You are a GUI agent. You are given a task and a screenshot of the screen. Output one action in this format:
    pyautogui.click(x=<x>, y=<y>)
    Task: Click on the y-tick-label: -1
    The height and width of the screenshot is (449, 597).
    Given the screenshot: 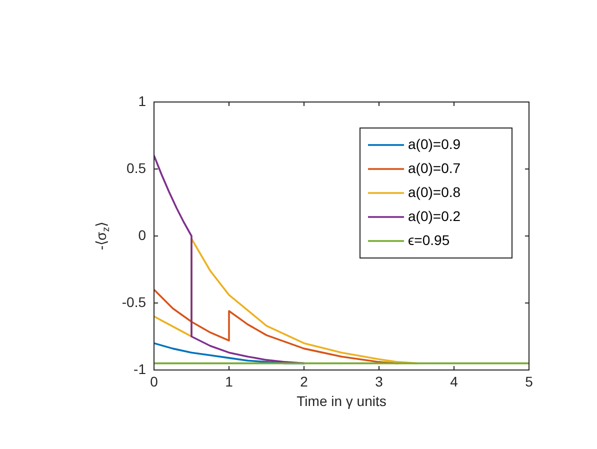 What is the action you would take?
    pyautogui.click(x=140, y=368)
    